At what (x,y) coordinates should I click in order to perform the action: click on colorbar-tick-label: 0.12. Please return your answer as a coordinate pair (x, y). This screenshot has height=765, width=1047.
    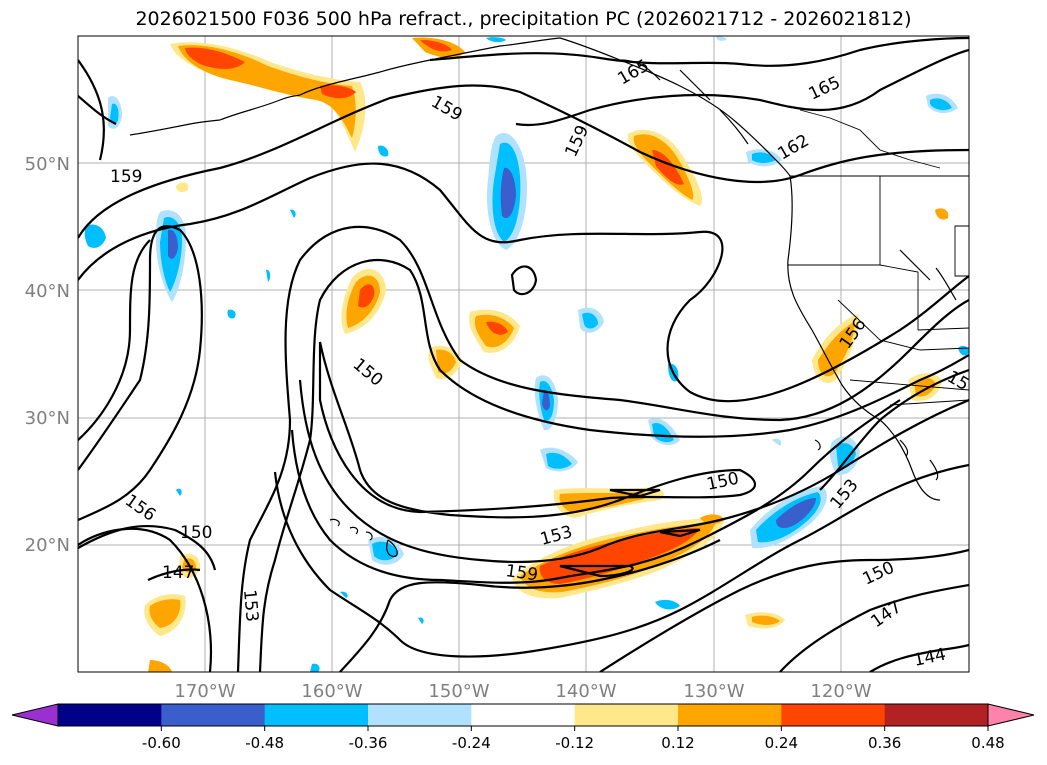
    Looking at the image, I should click on (677, 743).